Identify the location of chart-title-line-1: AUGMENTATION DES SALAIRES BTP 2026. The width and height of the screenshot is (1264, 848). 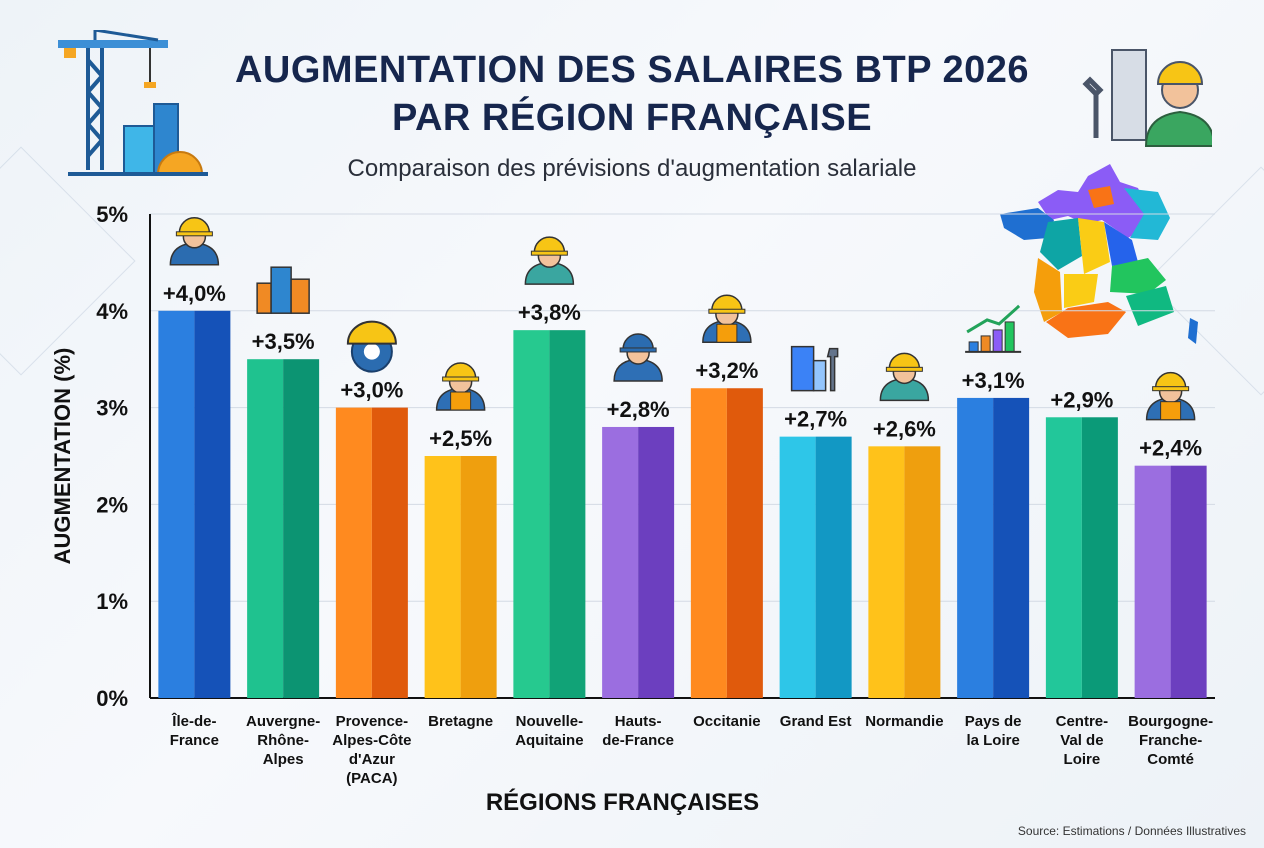
(631, 70).